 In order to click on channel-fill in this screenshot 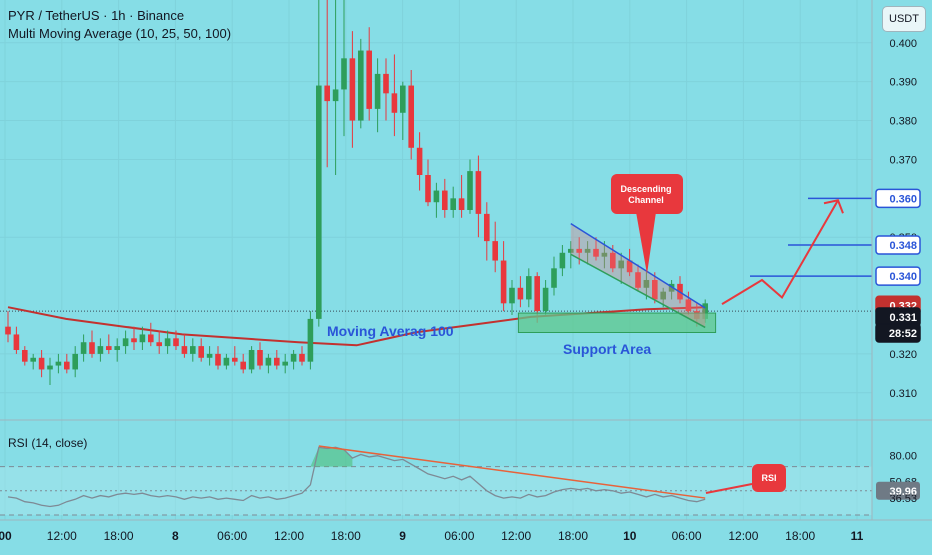, I will do `click(638, 275)`.